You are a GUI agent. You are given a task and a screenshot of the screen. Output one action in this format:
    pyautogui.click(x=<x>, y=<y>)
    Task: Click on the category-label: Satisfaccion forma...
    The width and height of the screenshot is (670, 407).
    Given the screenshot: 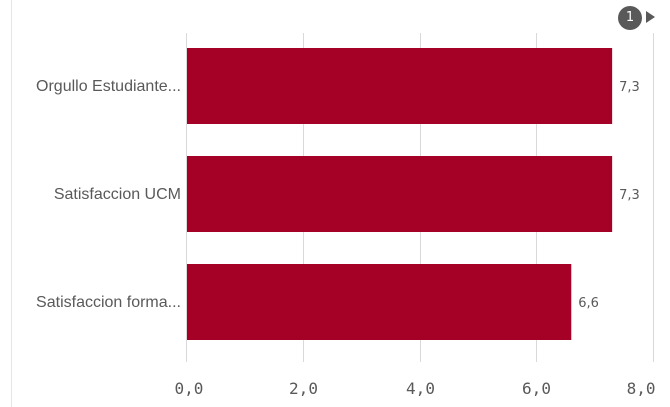 What is the action you would take?
    pyautogui.click(x=108, y=302)
    